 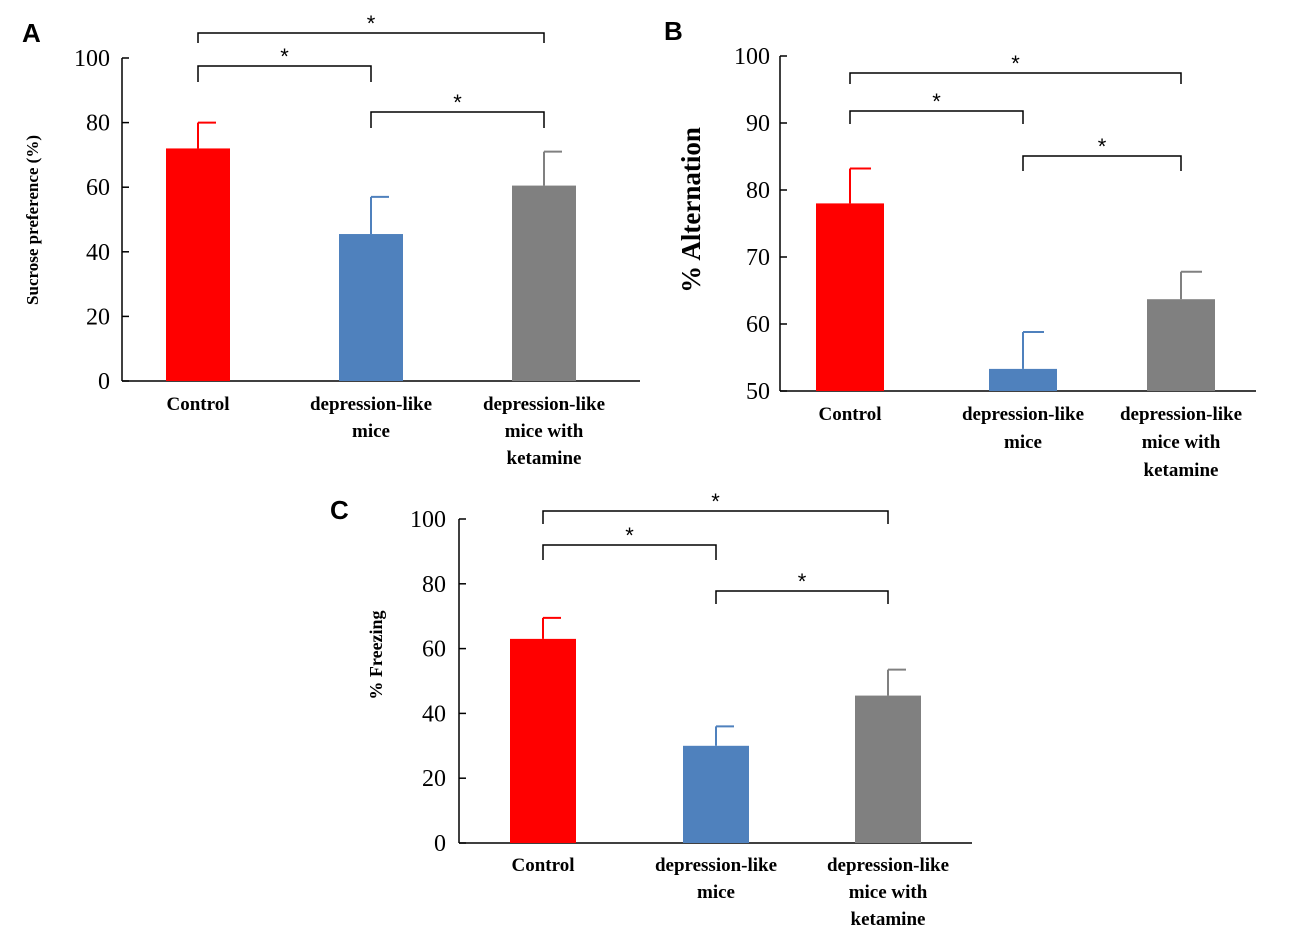 What do you see at coordinates (758, 124) in the screenshot?
I see `y-tick-label: 90` at bounding box center [758, 124].